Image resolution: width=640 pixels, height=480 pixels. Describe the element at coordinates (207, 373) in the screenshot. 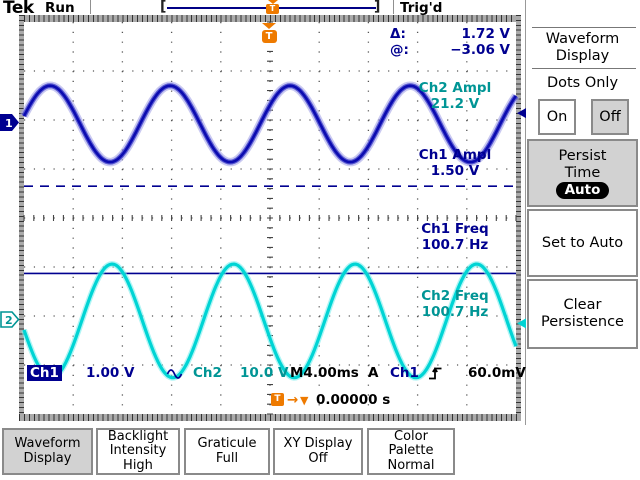

I see `ch2-scale-label: Ch2` at that location.